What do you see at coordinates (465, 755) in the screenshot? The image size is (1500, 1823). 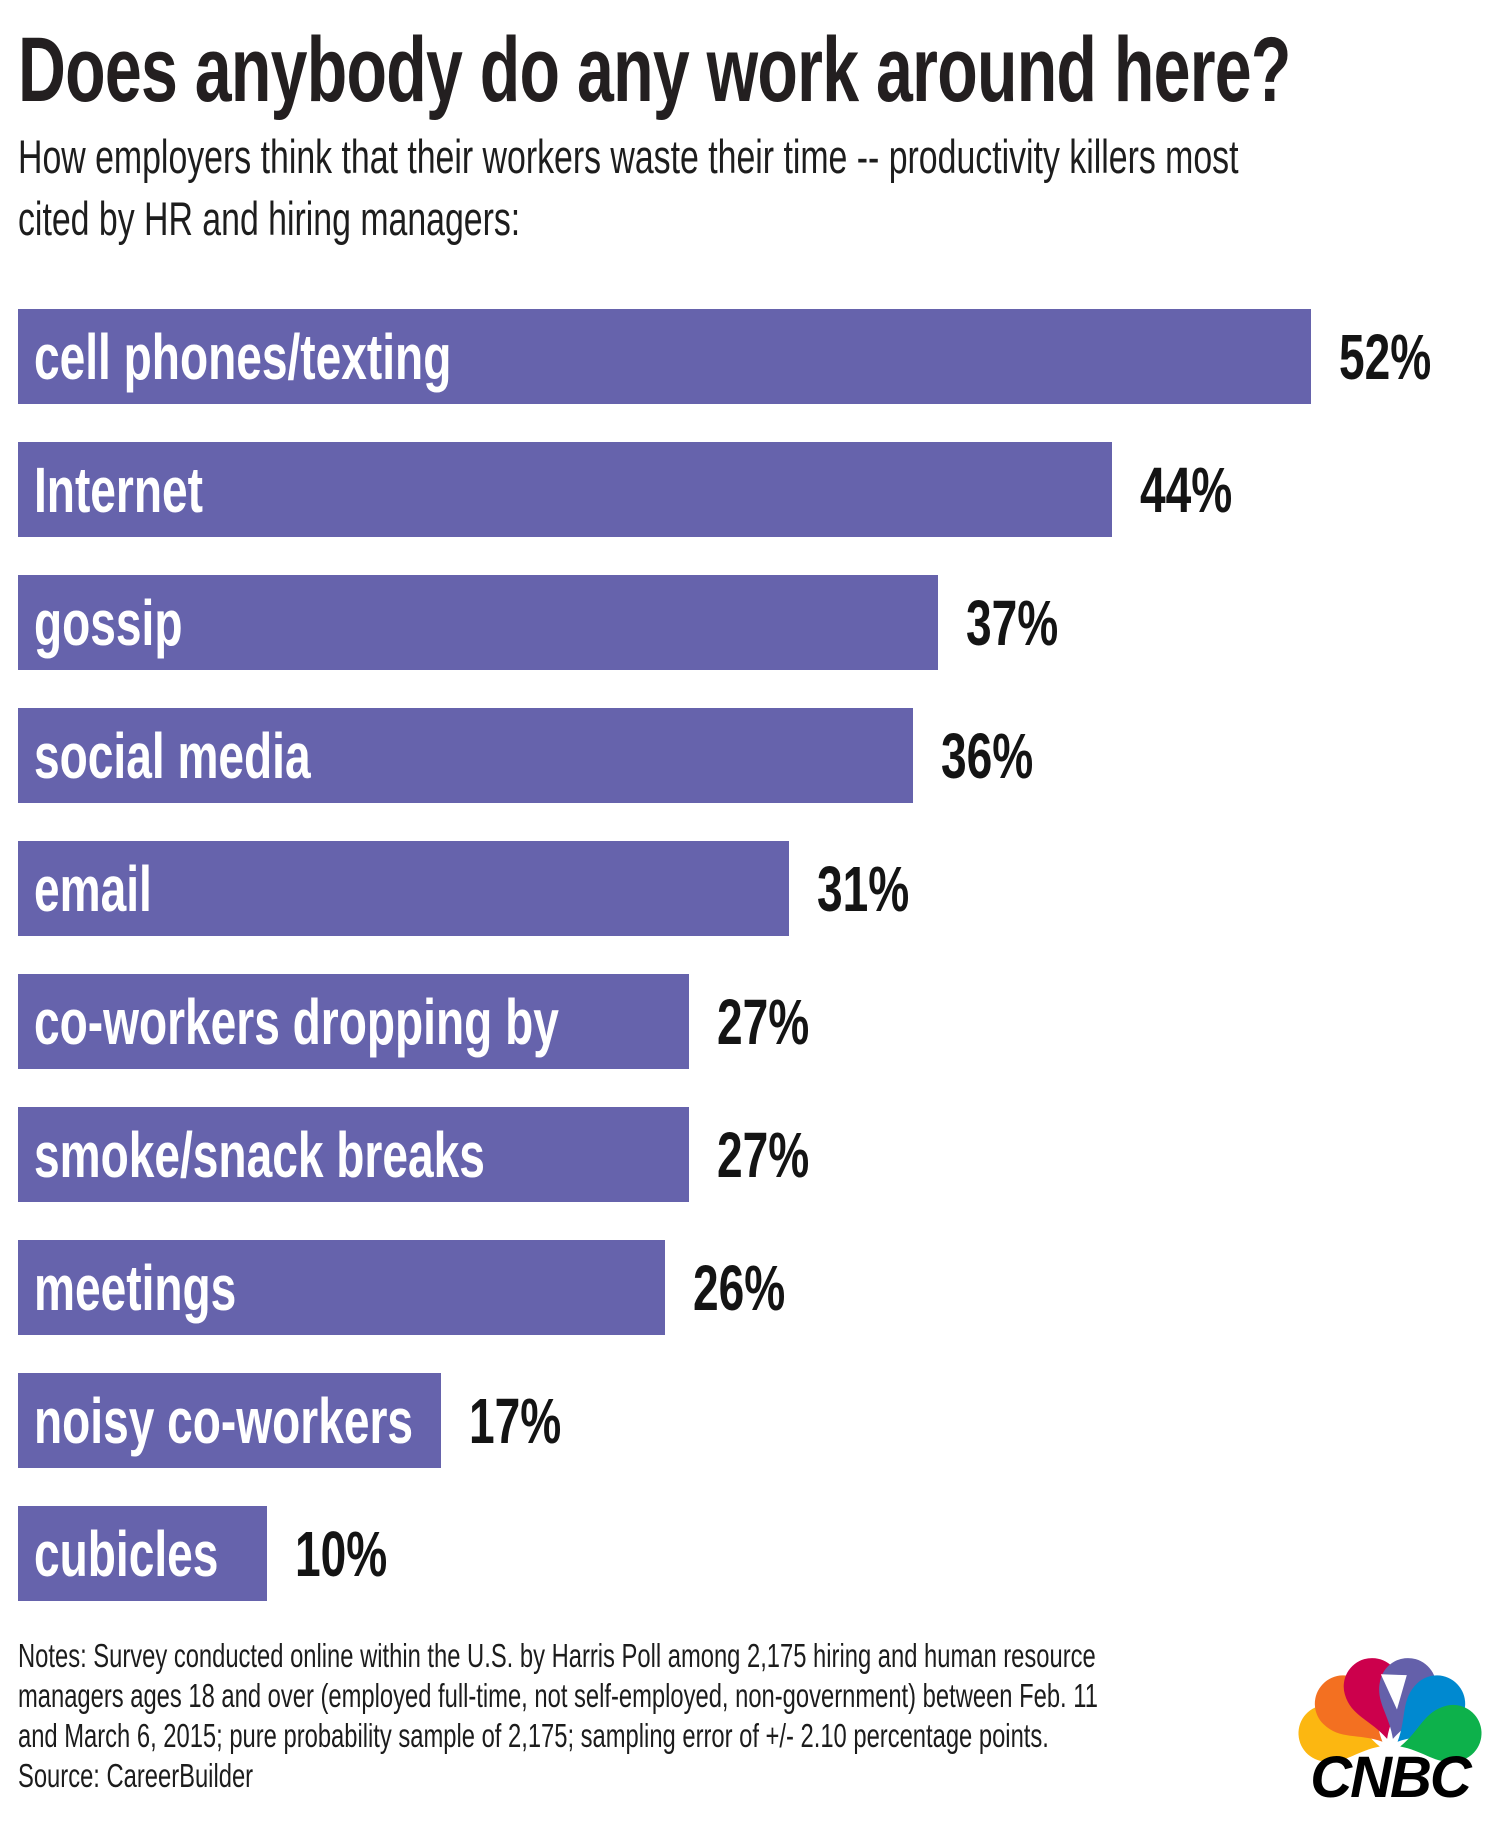 I see `bar: social media` at bounding box center [465, 755].